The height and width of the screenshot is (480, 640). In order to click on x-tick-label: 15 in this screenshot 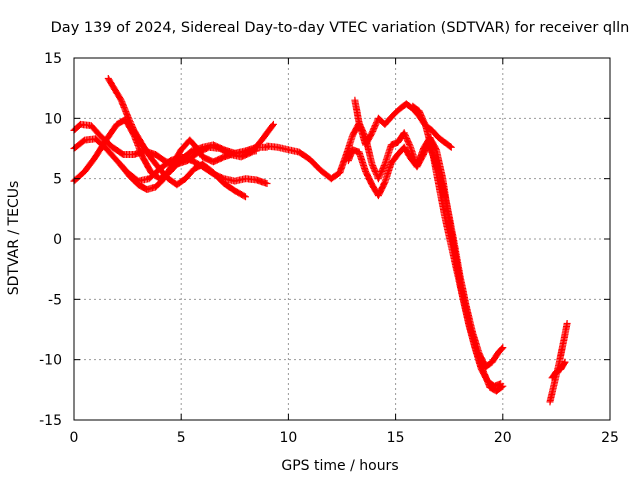, I will do `click(396, 438)`.